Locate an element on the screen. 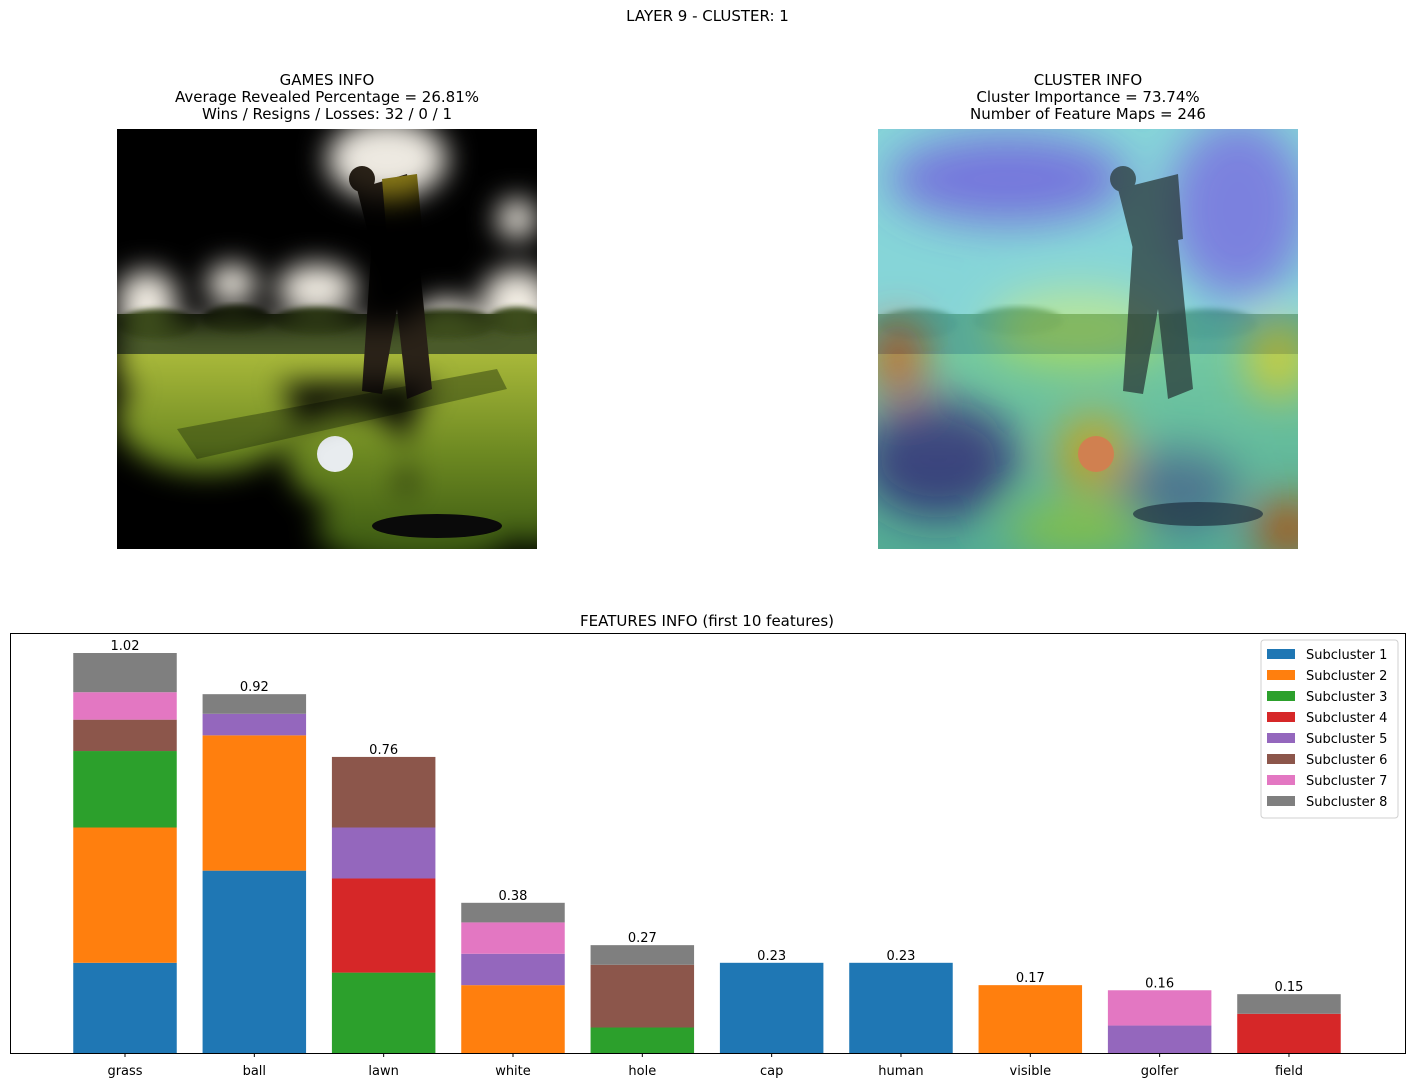 This screenshot has height=1087, width=1415. x-tick-label: human is located at coordinates (900, 1071).